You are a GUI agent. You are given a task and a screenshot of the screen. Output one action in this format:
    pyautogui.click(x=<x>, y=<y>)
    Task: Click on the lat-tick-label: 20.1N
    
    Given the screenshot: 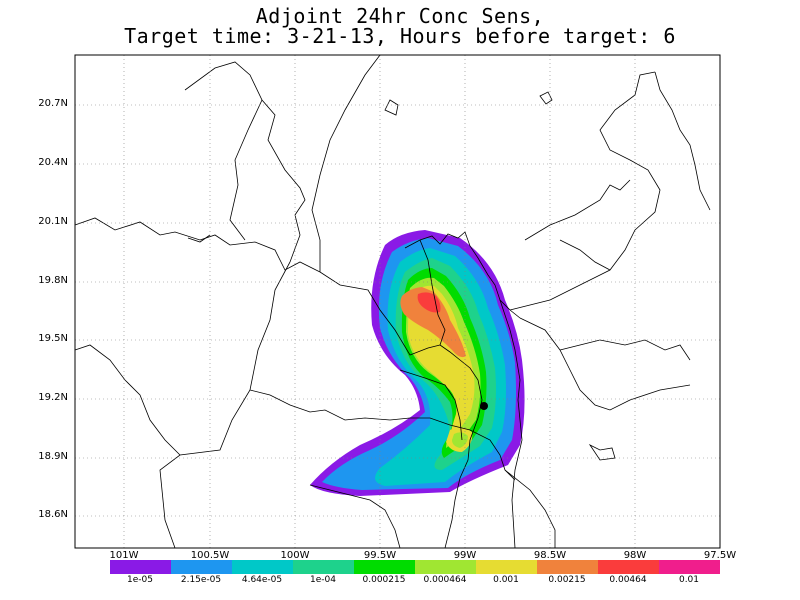 What is the action you would take?
    pyautogui.click(x=53, y=221)
    